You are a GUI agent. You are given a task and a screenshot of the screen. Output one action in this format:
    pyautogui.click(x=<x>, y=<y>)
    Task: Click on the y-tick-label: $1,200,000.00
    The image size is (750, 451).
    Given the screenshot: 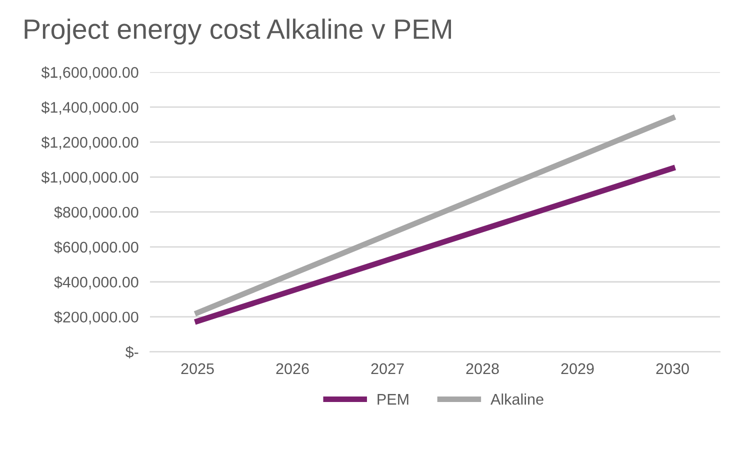 What is the action you would take?
    pyautogui.click(x=89, y=143)
    